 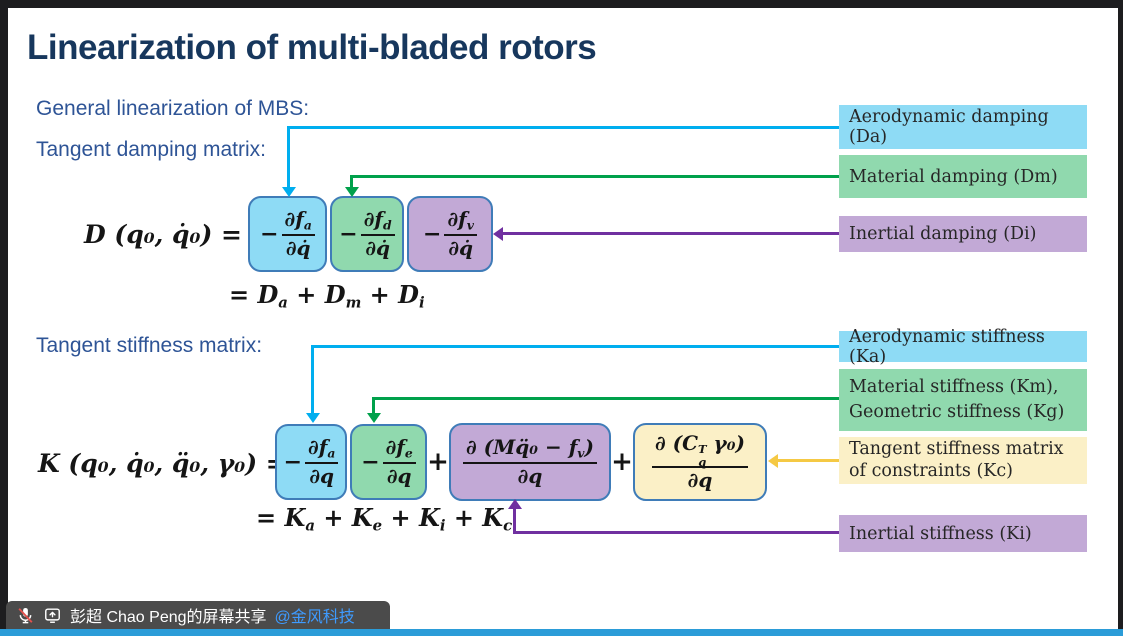 I want to click on arrow-material-damping-vertical, so click(x=351, y=181).